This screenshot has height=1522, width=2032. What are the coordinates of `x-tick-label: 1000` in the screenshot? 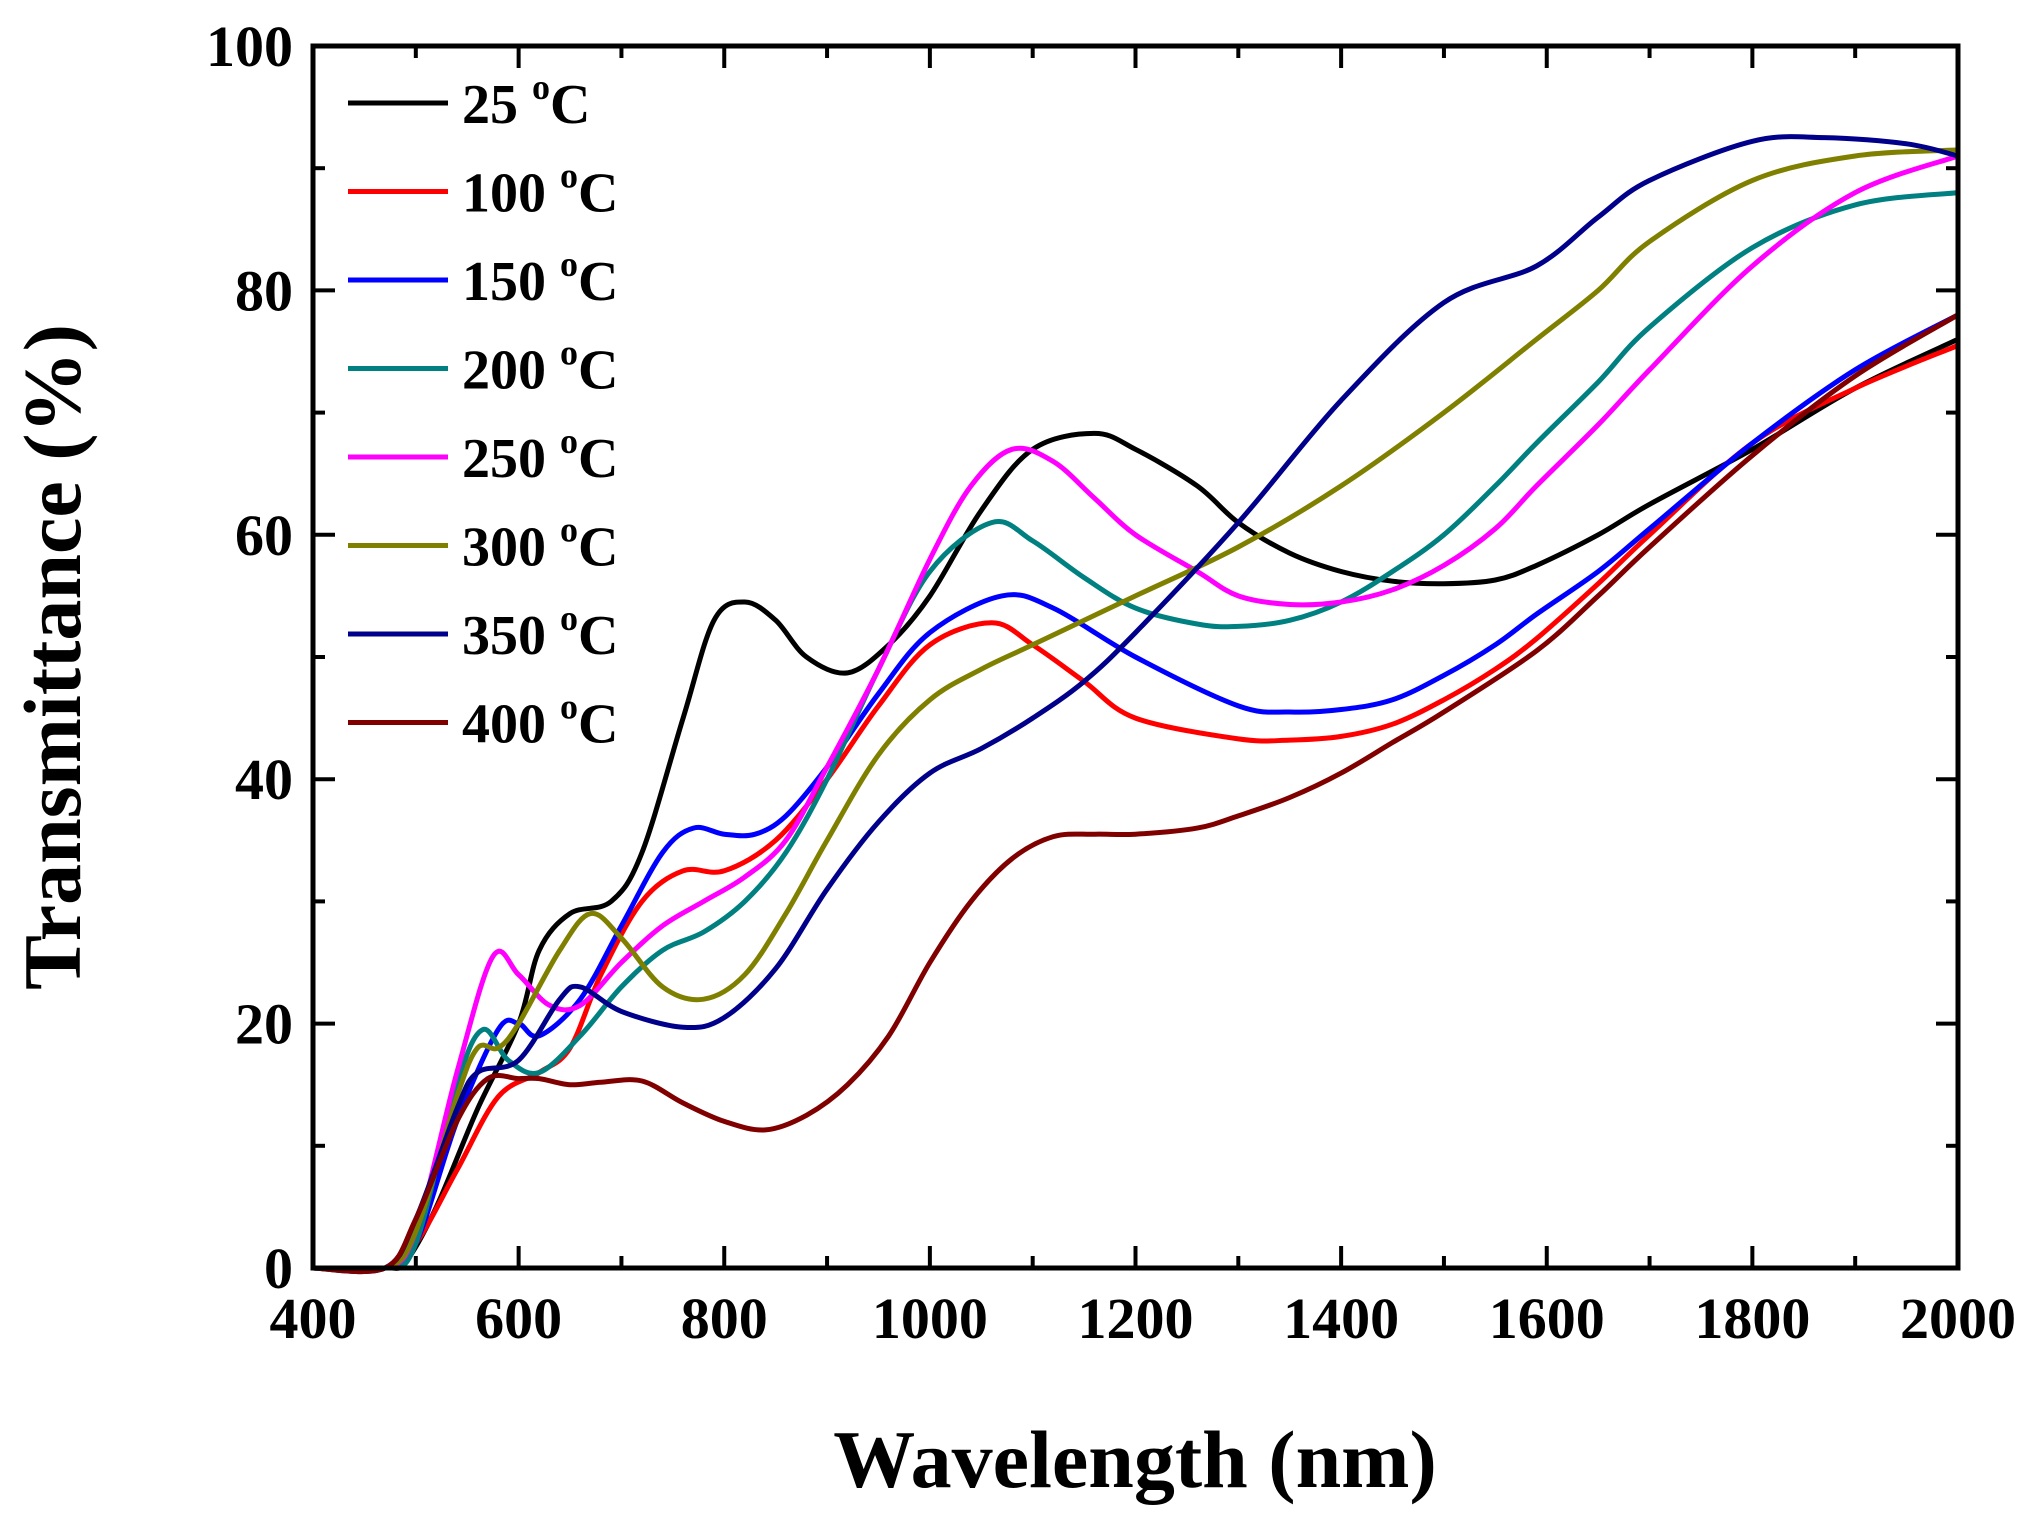 It's located at (930, 1318).